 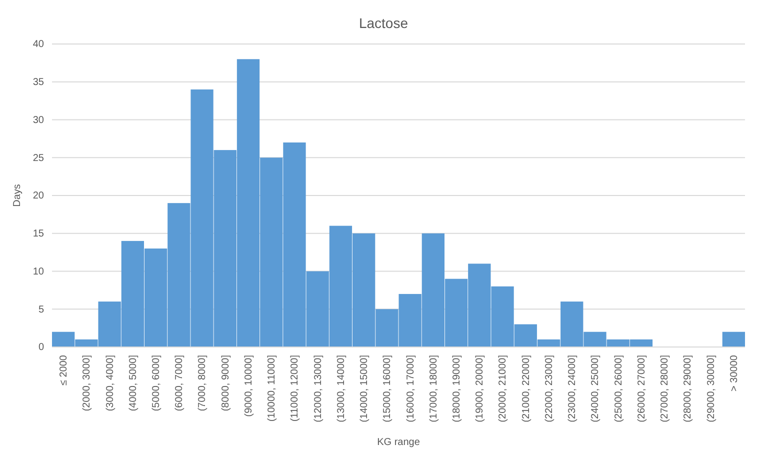 What do you see at coordinates (526, 388) in the screenshot?
I see `x-tick-label: (21000, 22000]` at bounding box center [526, 388].